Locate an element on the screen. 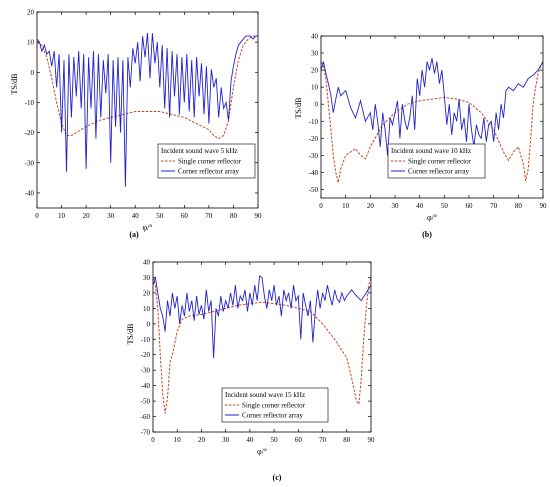 The height and width of the screenshot is (487, 550). panel-label: (a) is located at coordinates (134, 234).